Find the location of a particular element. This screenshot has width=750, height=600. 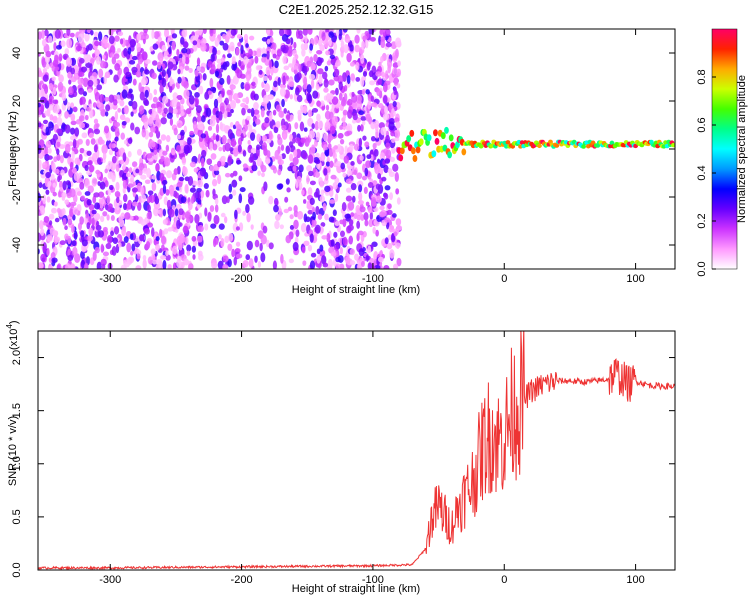

spectrogram-y-tick-label: 0 is located at coordinates (17, 149).